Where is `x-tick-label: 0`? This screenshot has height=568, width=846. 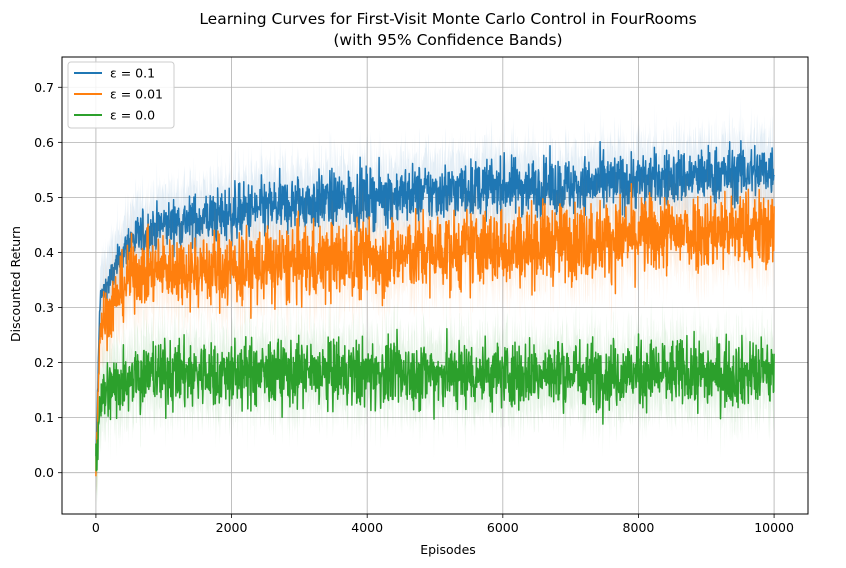
x-tick-label: 0 is located at coordinates (96, 527).